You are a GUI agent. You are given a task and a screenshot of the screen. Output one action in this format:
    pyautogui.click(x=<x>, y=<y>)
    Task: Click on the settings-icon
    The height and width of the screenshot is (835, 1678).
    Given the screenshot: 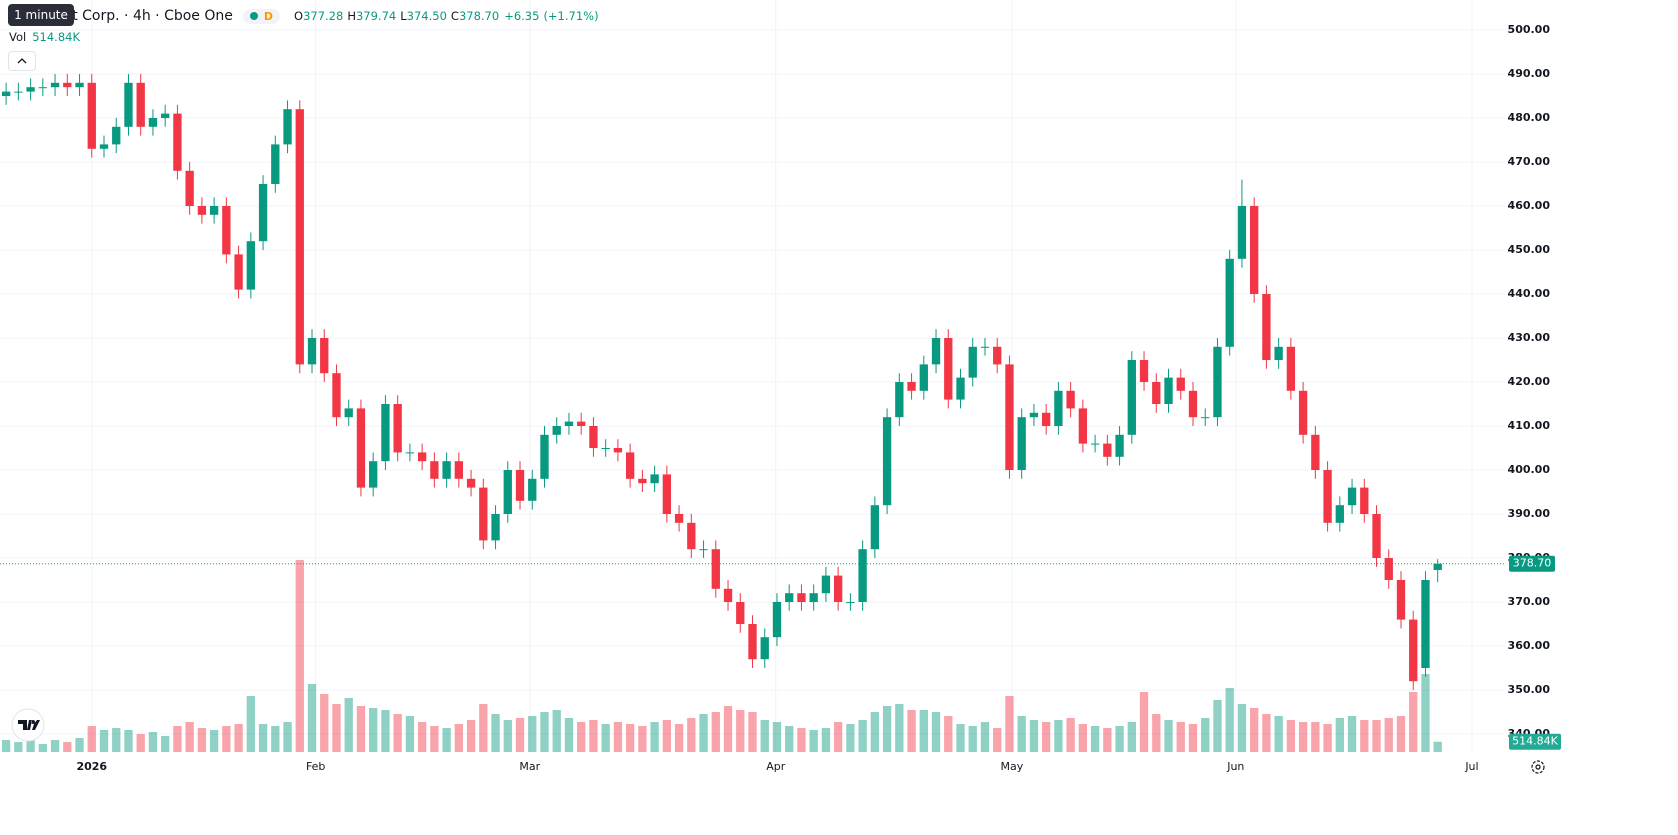 What is the action you would take?
    pyautogui.click(x=1538, y=767)
    